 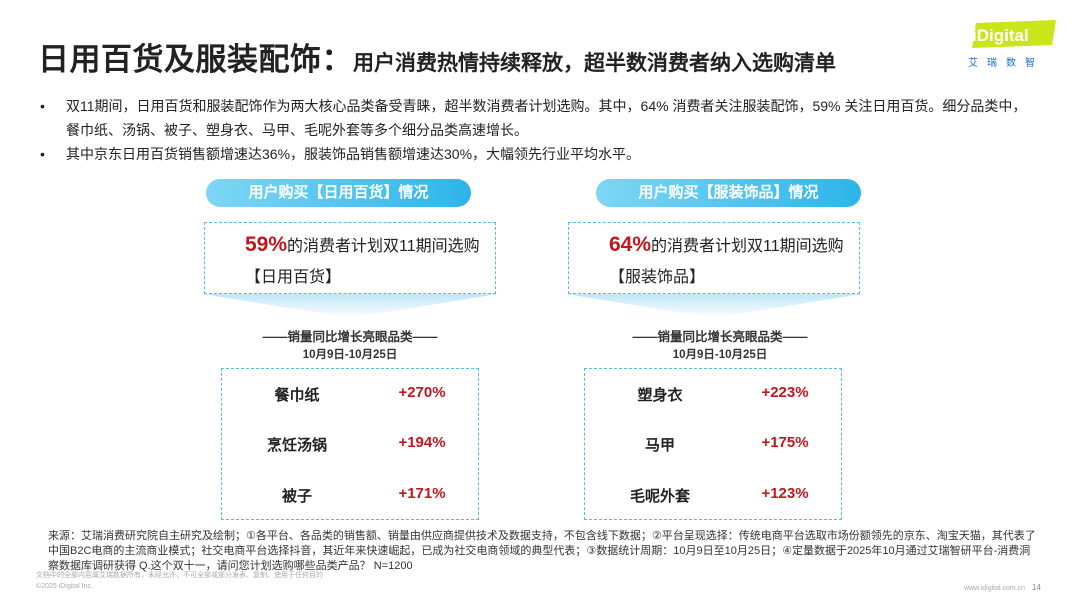 What do you see at coordinates (747, 246) in the screenshot?
I see `right-stat-text: 的消费者计划双11期间选购` at bounding box center [747, 246].